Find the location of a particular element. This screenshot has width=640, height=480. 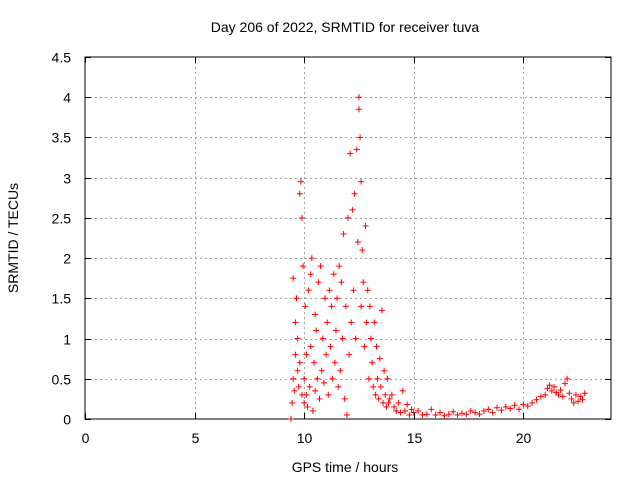

y-tick-label: 3.5 is located at coordinates (62, 138).